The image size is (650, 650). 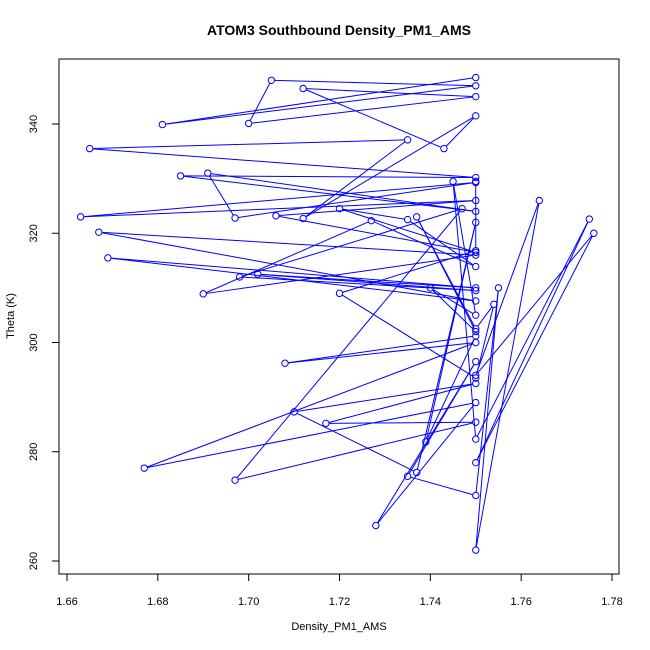 I want to click on x-axis: 1.66 1.68 1.70 1.72 1.74 1.76 1.78, so click(x=339, y=590).